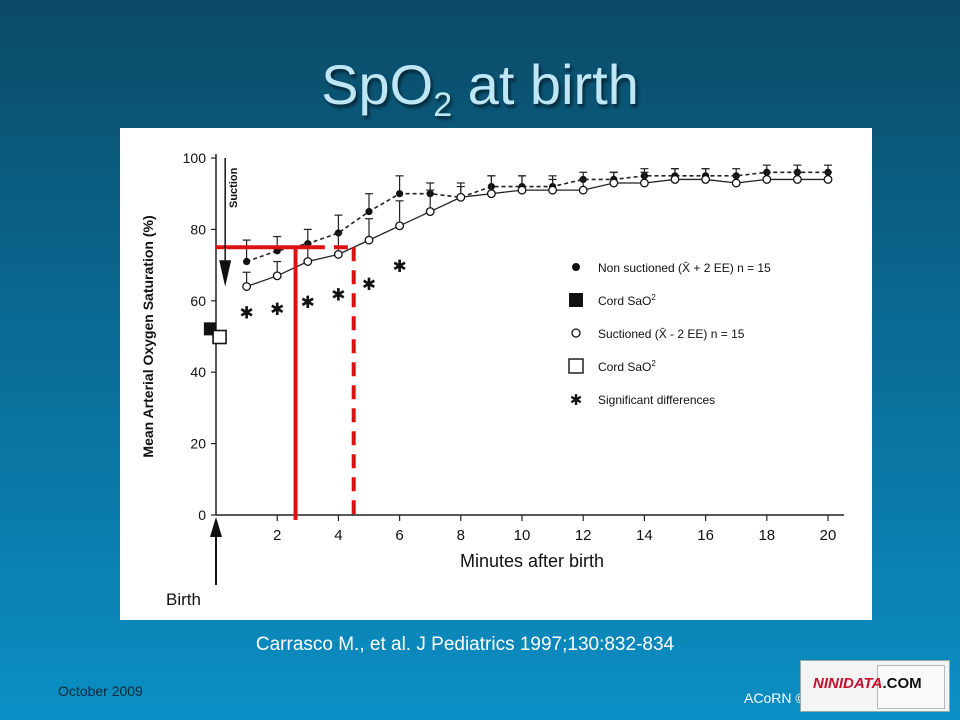 This screenshot has width=960, height=720. What do you see at coordinates (216, 527) in the screenshot?
I see `birth-arrowhead-icon` at bounding box center [216, 527].